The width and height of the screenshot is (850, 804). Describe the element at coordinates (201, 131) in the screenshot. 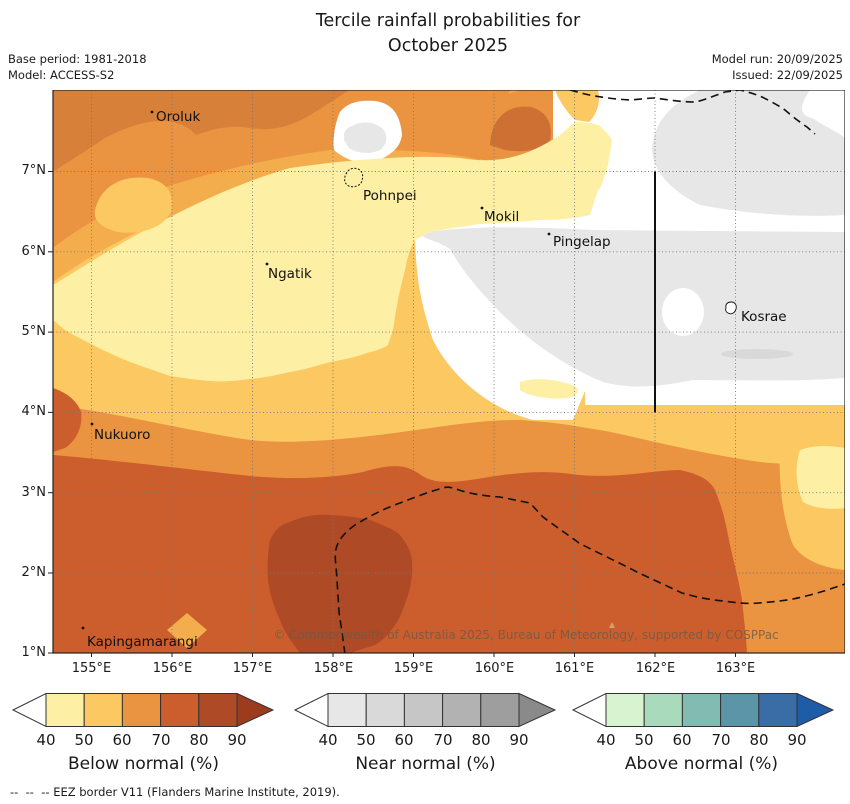

I see `region-below-65-70-band` at that location.